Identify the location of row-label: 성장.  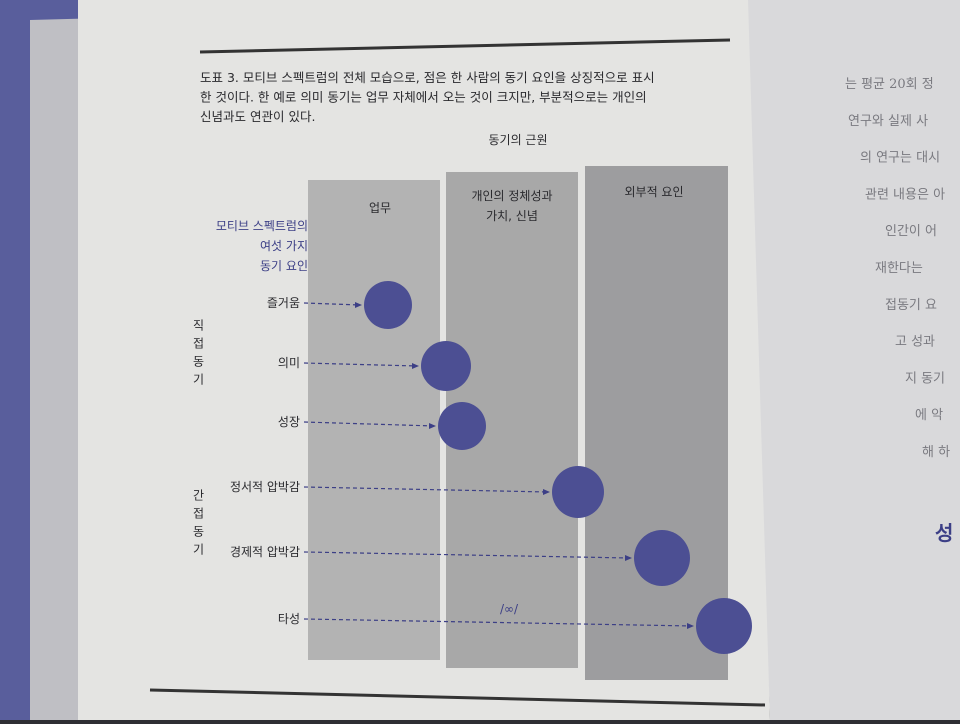
(289, 422).